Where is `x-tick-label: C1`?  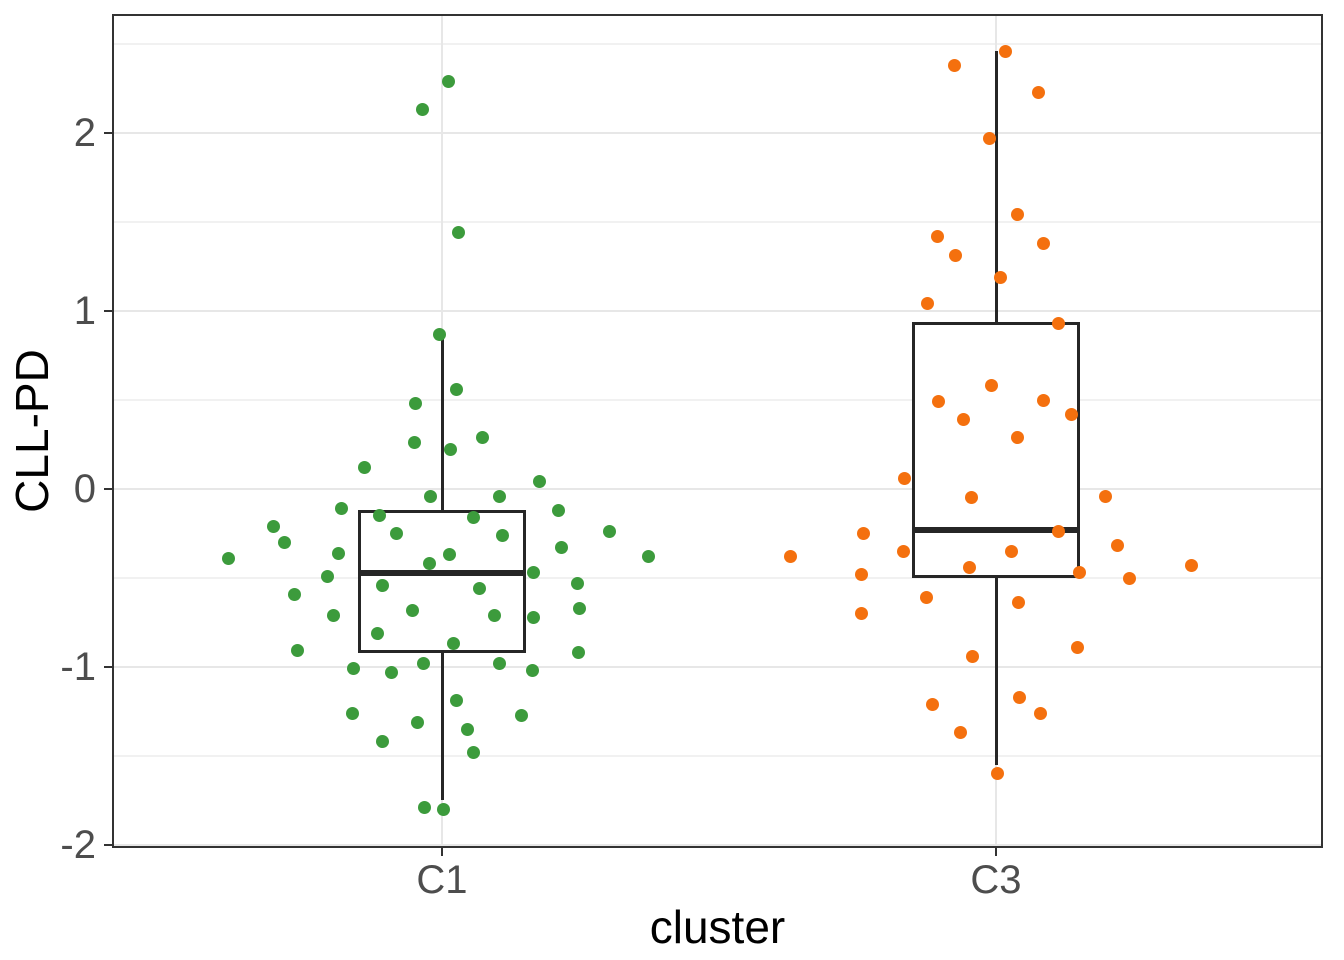
x-tick-label: C1 is located at coordinates (442, 880).